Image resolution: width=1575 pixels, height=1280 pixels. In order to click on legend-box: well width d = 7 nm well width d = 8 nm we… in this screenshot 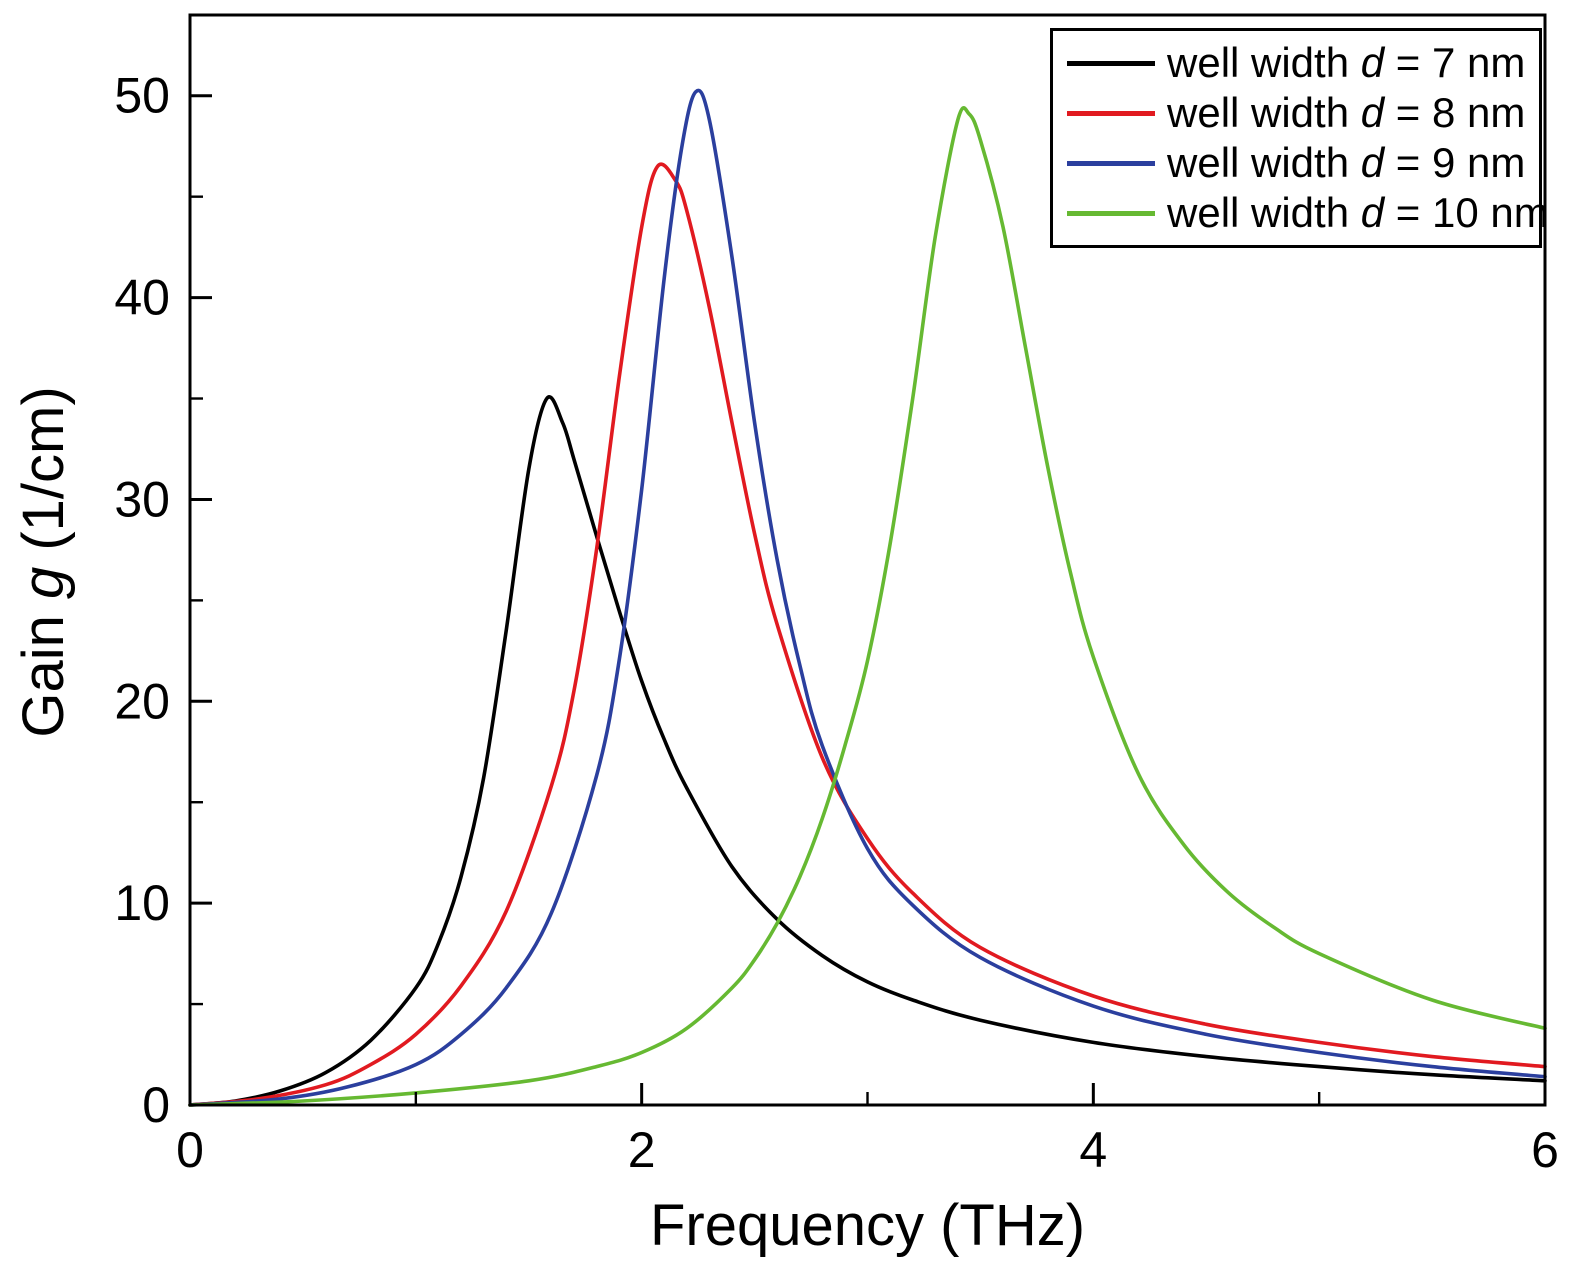, I will do `click(1299, 138)`.